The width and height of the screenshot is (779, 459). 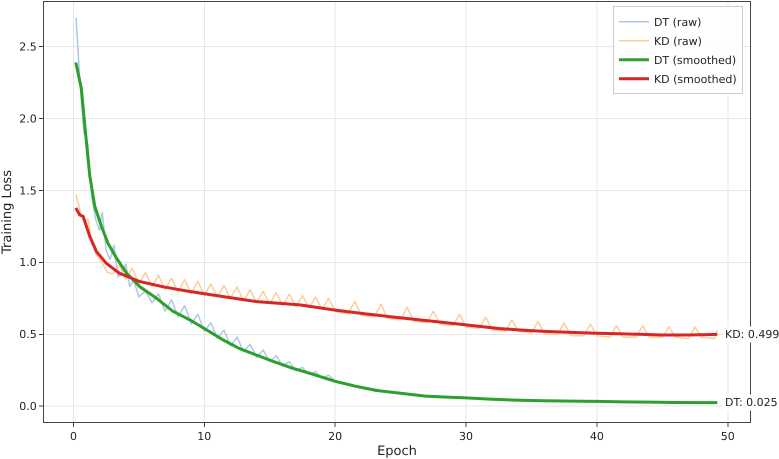 What do you see at coordinates (678, 22) in the screenshot?
I see `legend-label: DT (raw)` at bounding box center [678, 22].